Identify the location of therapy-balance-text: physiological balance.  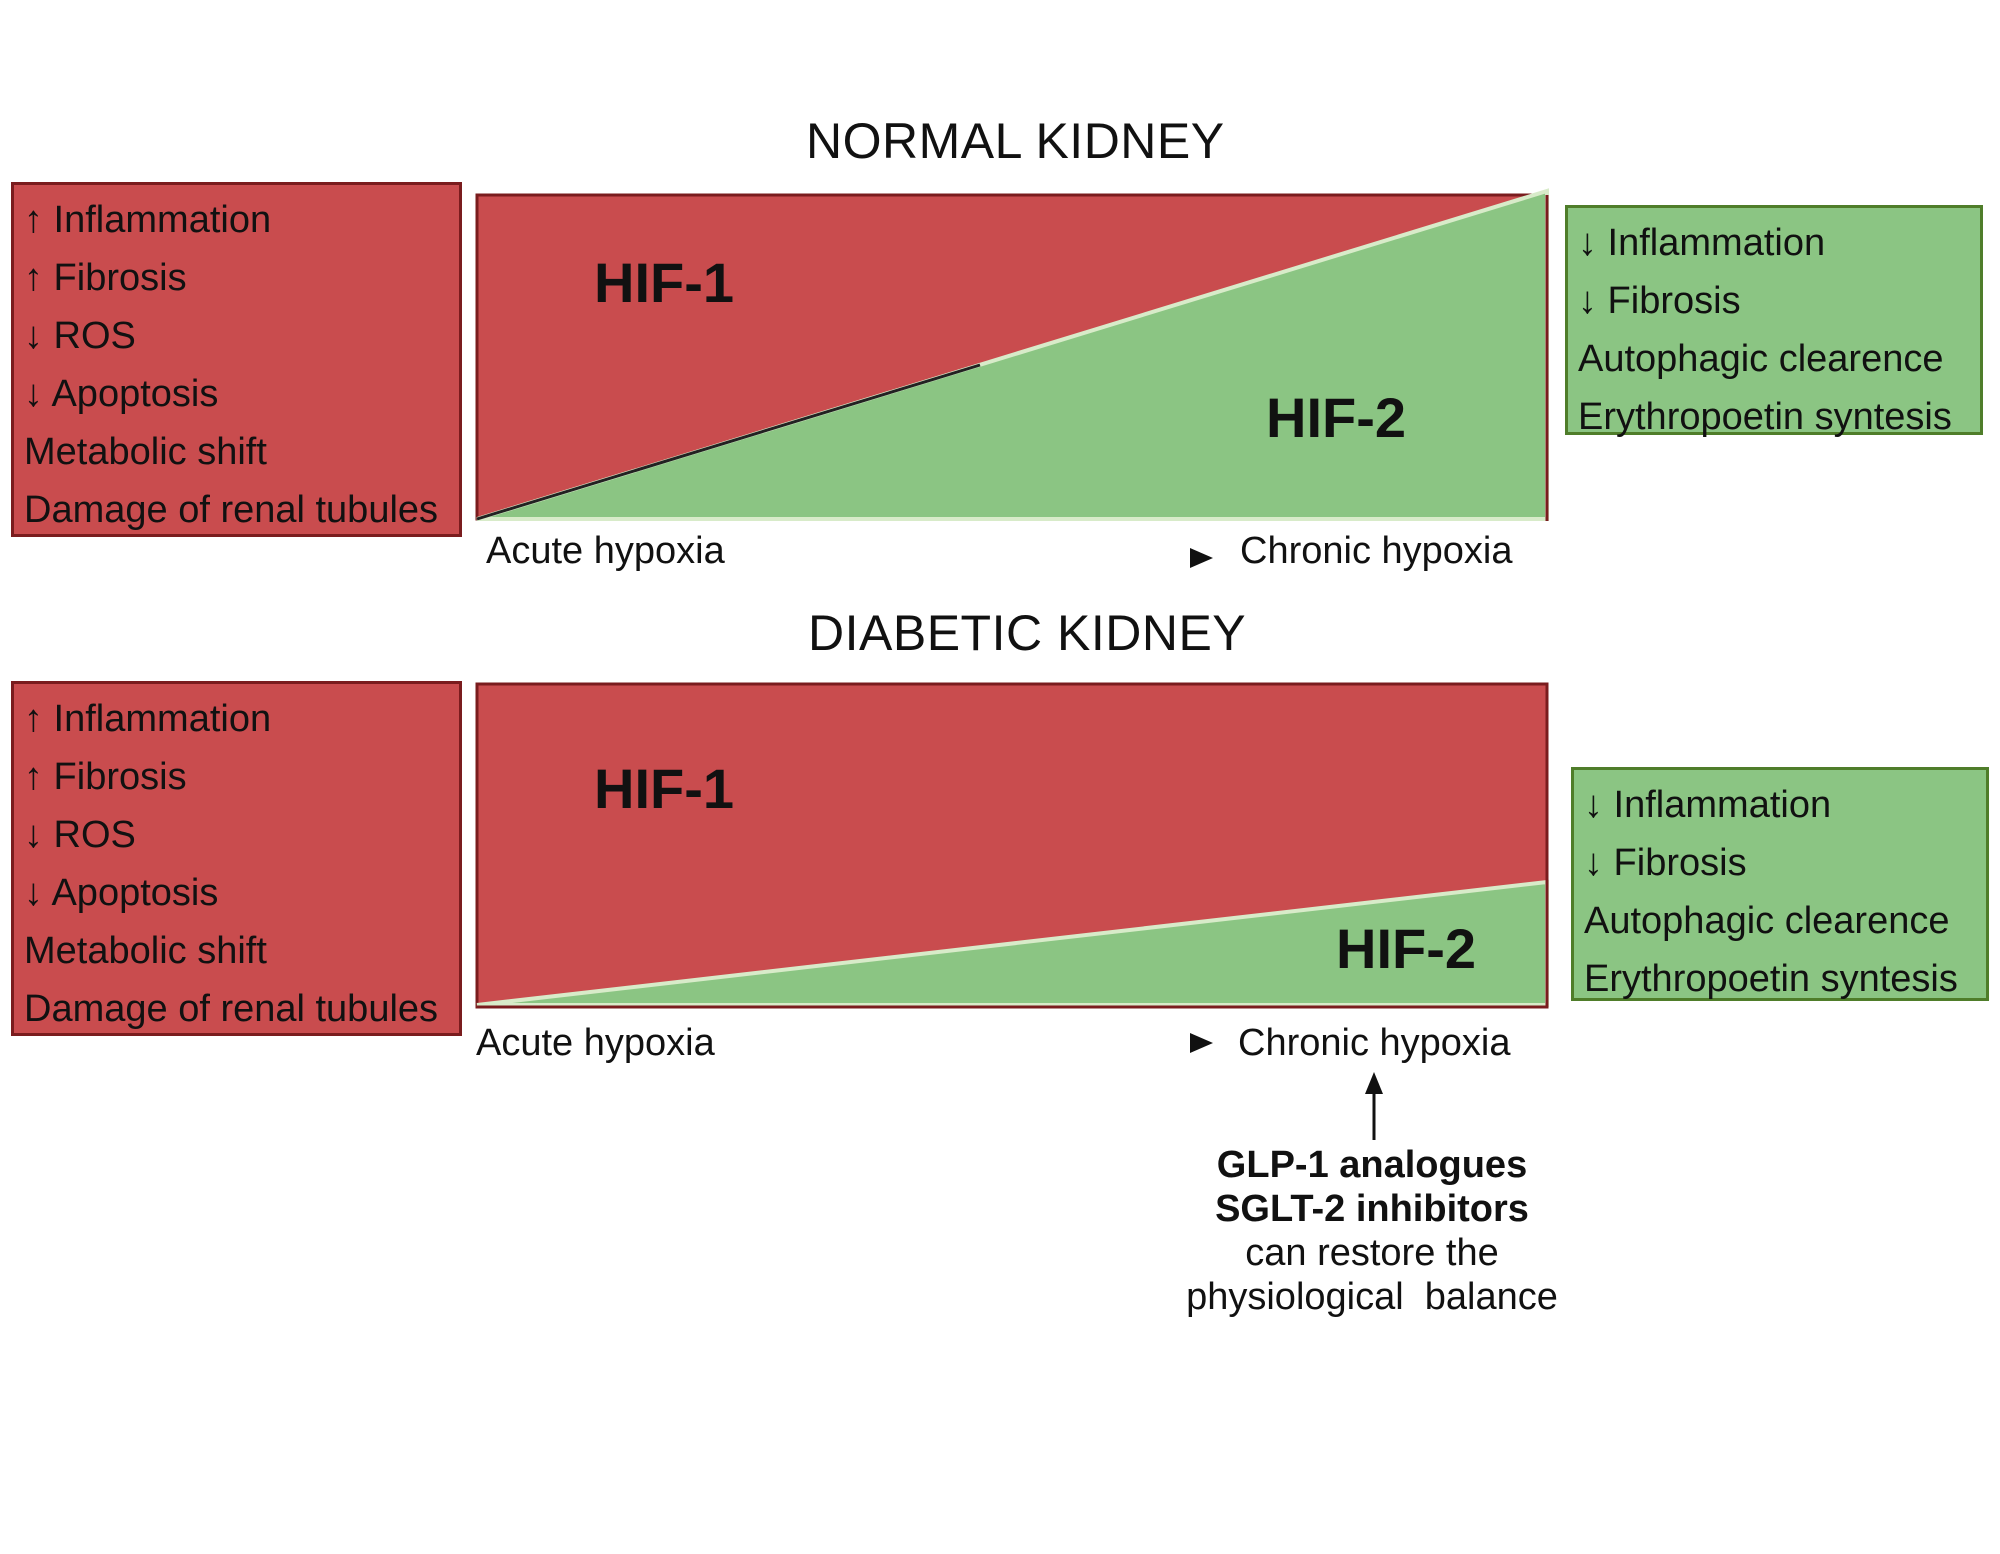
(1372, 1297).